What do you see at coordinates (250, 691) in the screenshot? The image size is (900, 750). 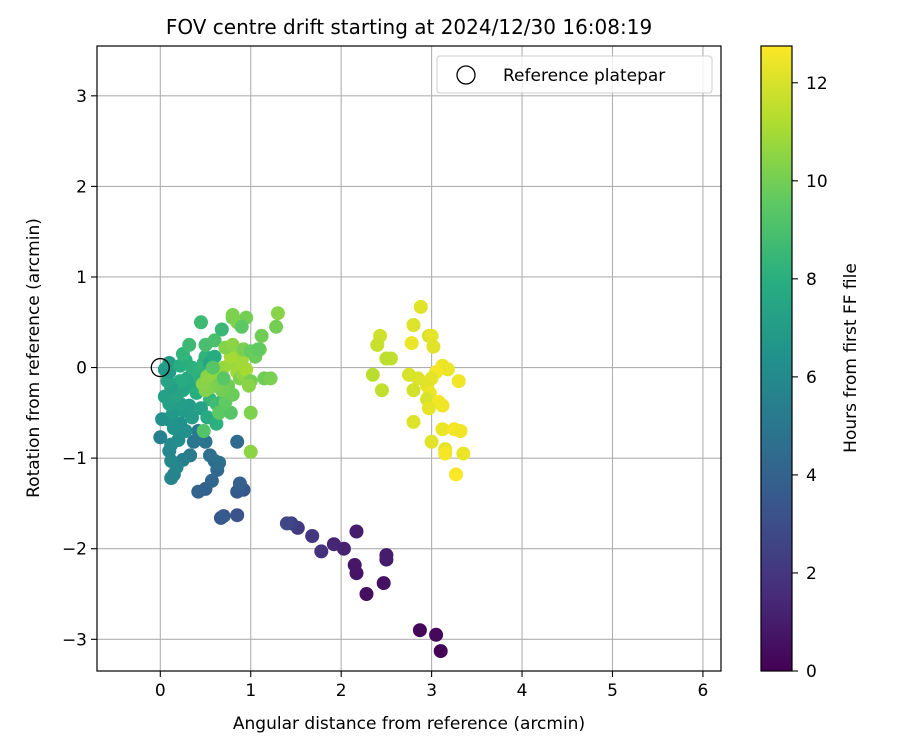 I see `x-tick-label: 1` at bounding box center [250, 691].